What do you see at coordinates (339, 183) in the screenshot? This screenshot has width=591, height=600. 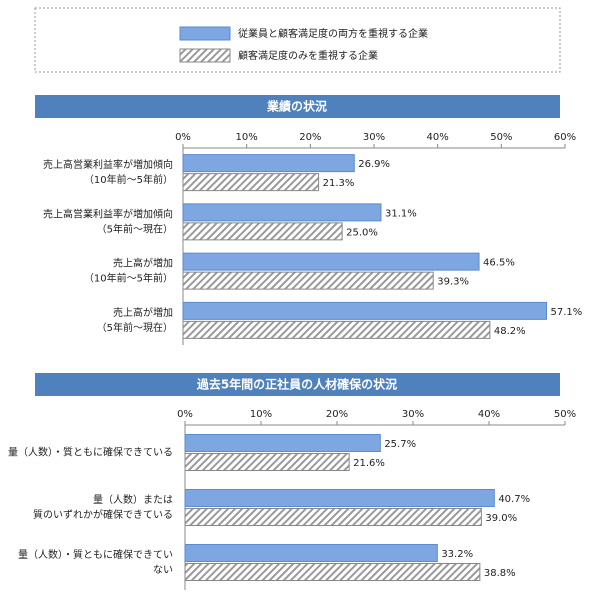 I see `value-label: 21.3%` at bounding box center [339, 183].